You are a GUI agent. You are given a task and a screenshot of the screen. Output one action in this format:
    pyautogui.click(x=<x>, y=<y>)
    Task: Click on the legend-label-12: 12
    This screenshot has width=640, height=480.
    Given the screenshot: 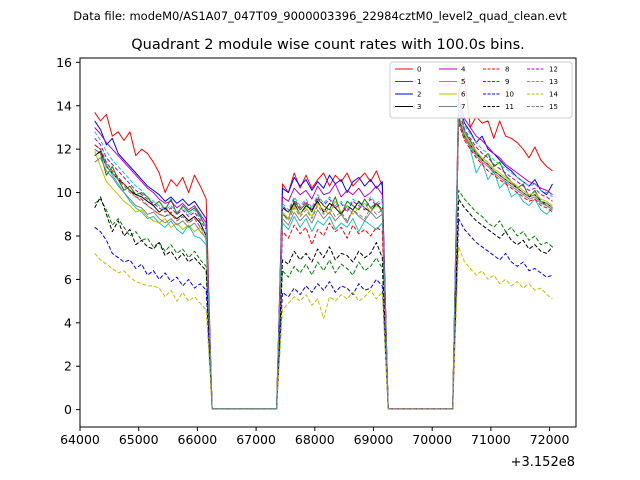 What is the action you would take?
    pyautogui.click(x=553, y=70)
    